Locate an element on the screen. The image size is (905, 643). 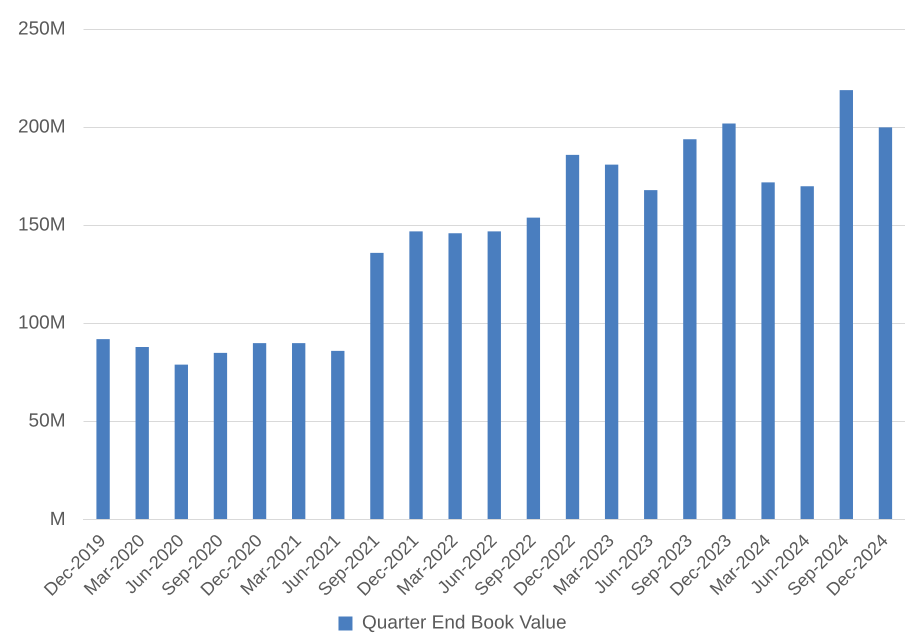
y-tick-label: 150M is located at coordinates (42, 225).